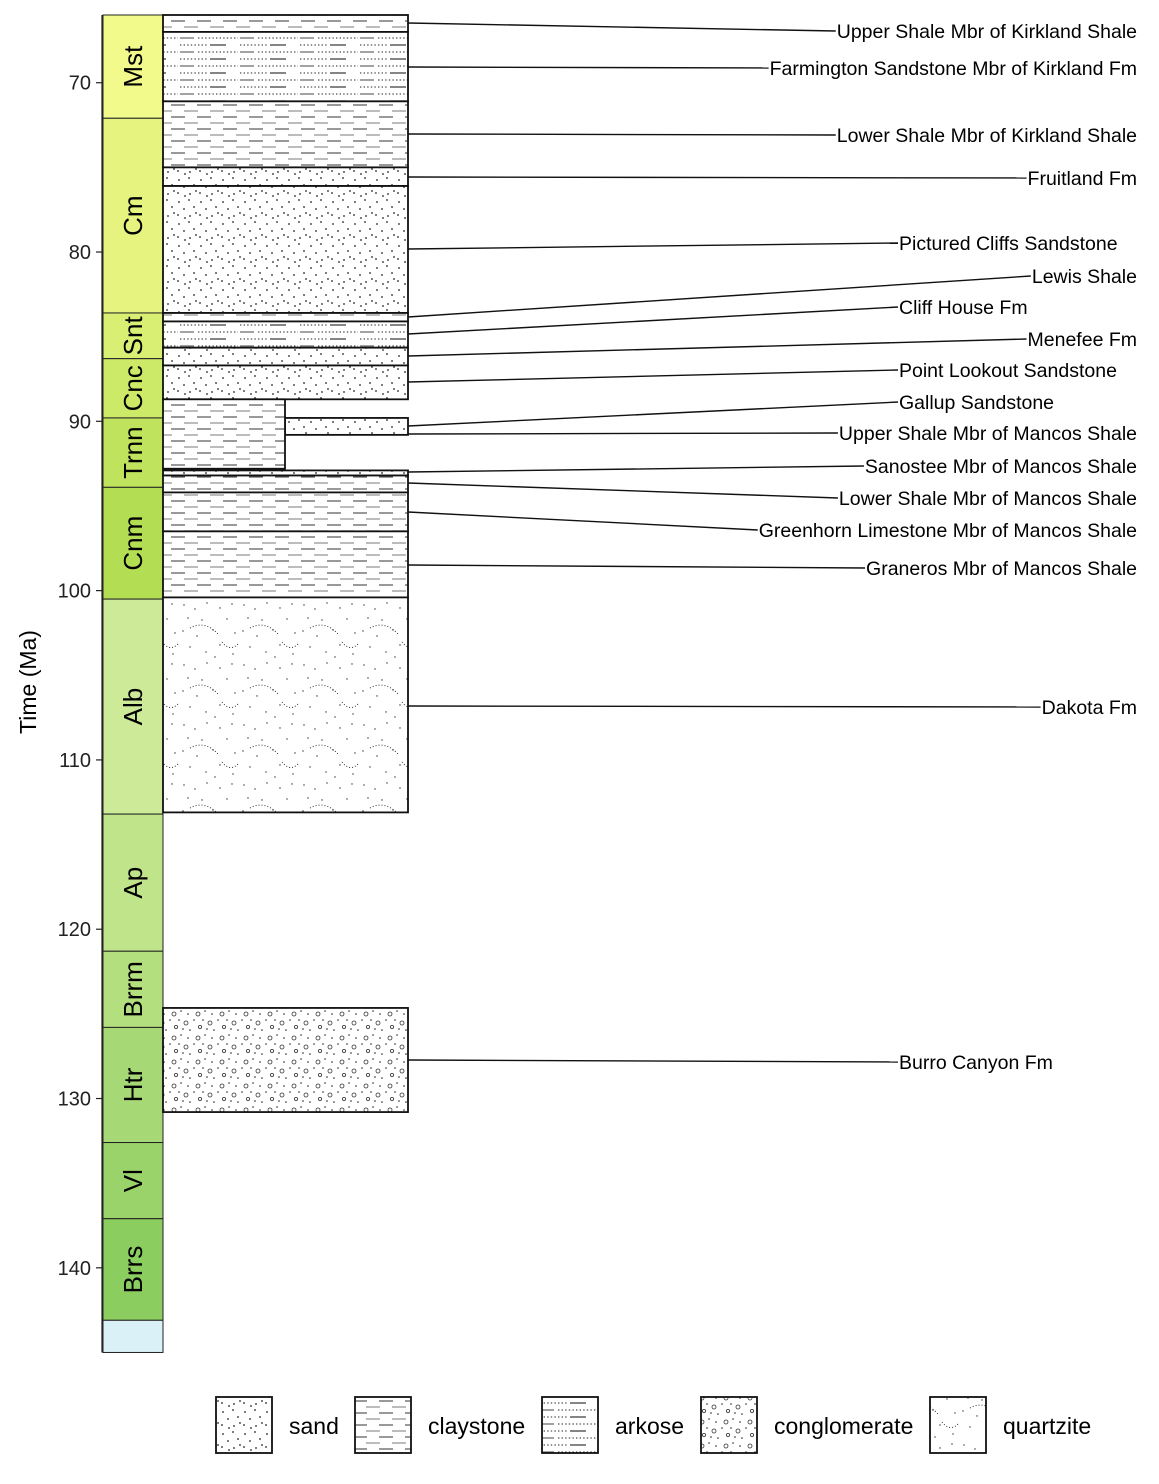 Image resolution: width=1159 pixels, height=1484 pixels. I want to click on stage-label: Htr, so click(133, 1084).